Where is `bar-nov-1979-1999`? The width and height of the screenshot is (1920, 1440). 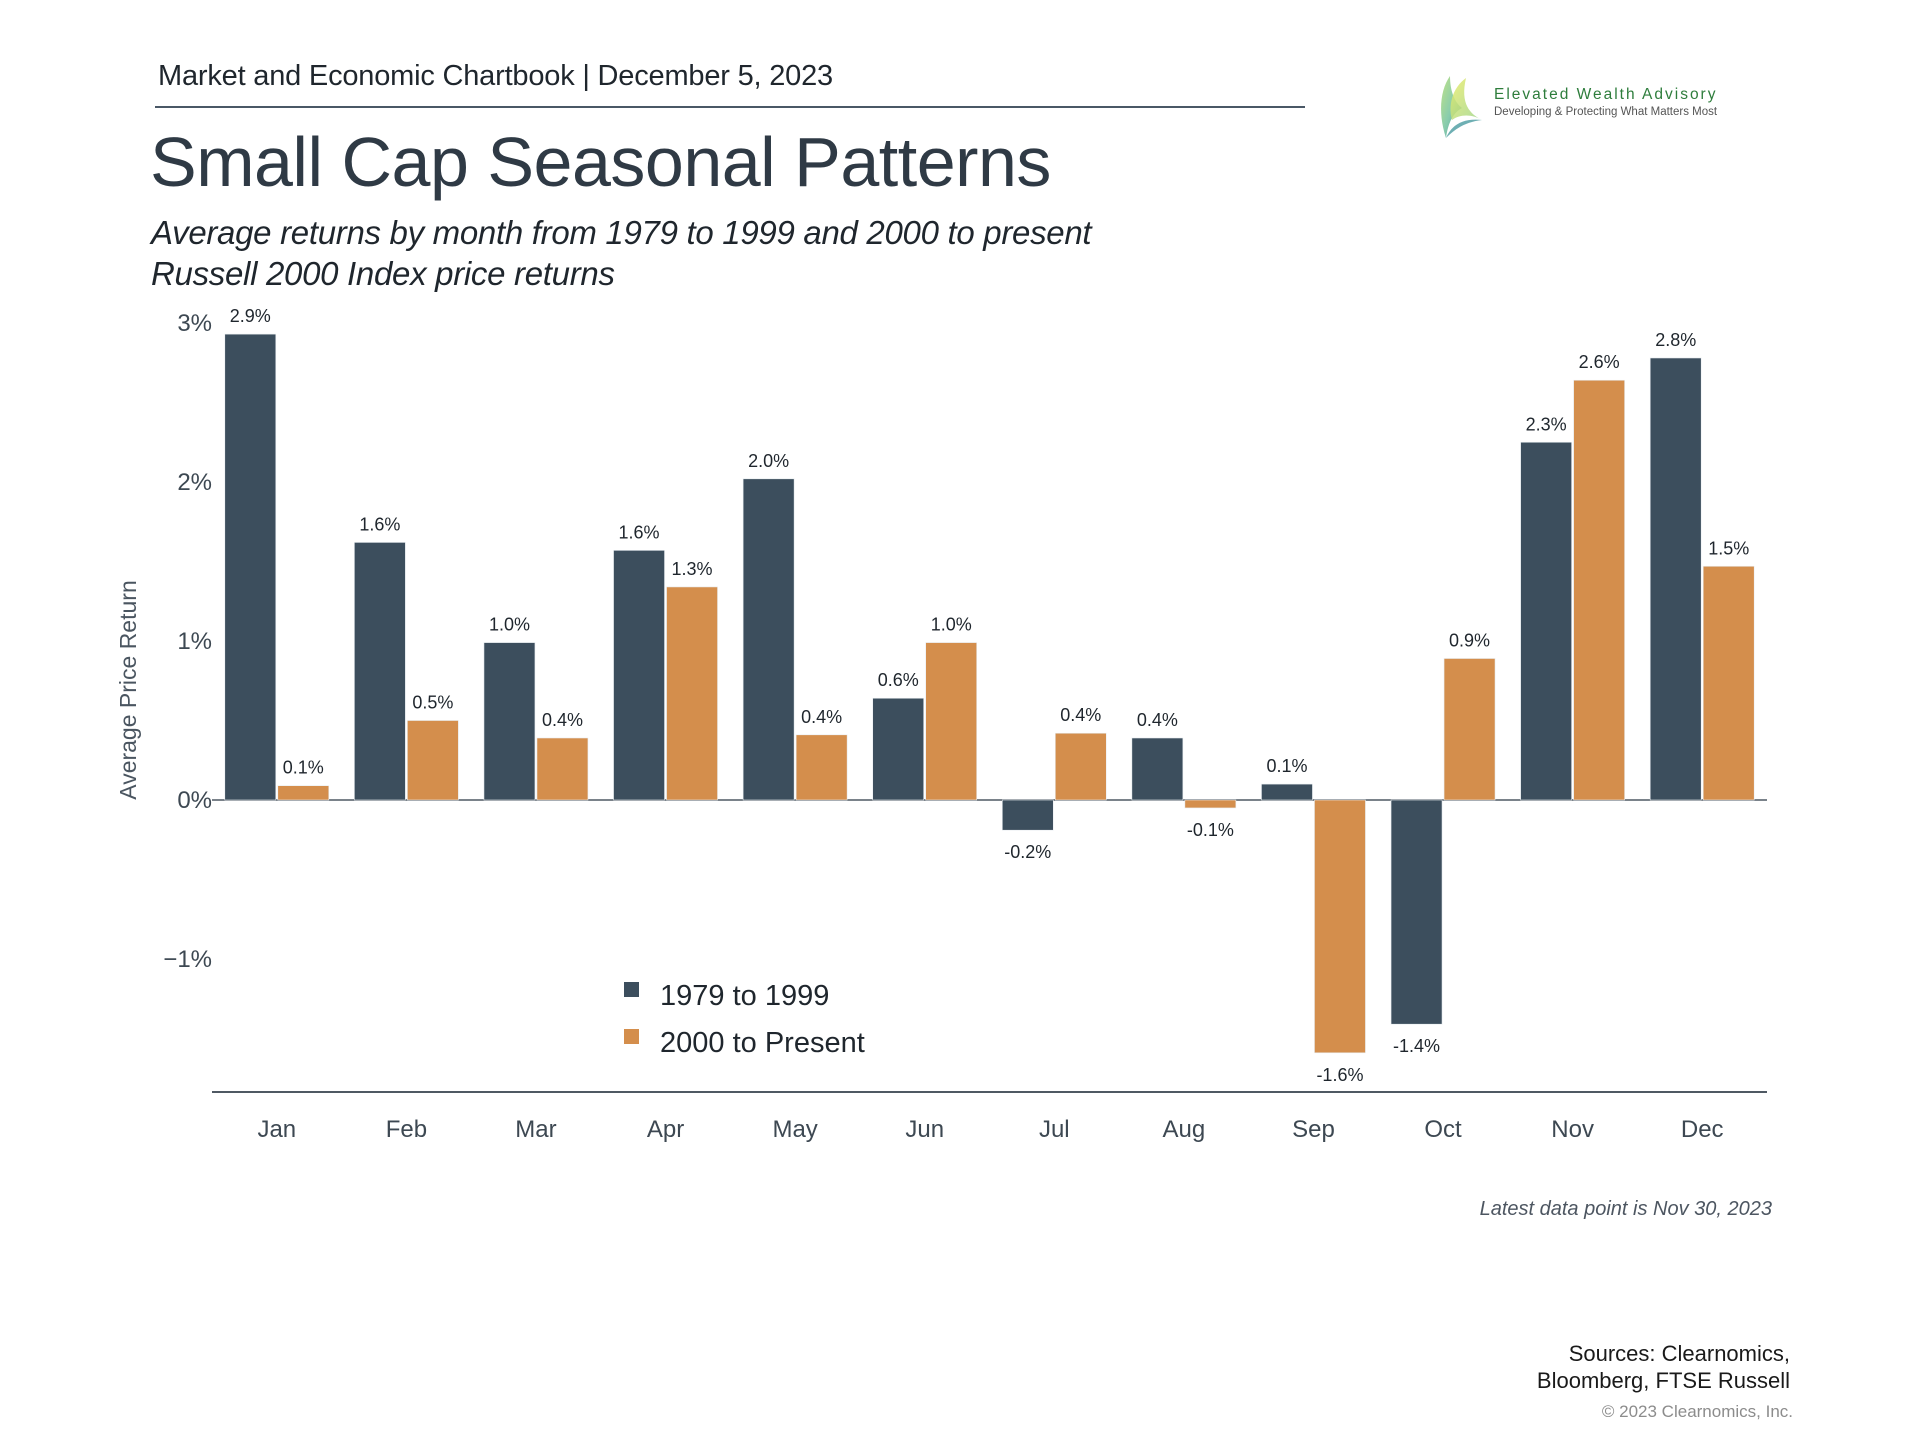
bar-nov-1979-1999 is located at coordinates (1546, 621).